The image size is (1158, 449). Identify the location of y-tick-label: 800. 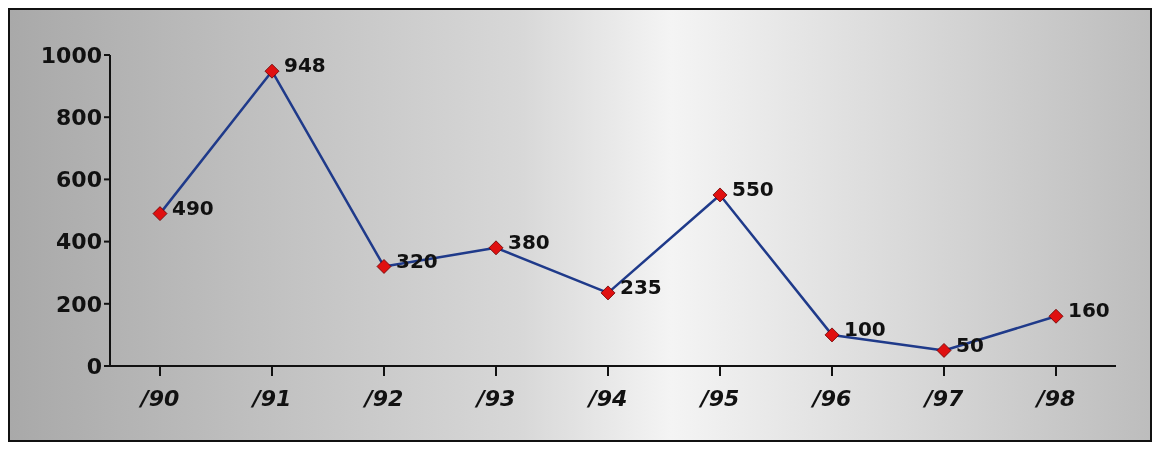
(79, 118).